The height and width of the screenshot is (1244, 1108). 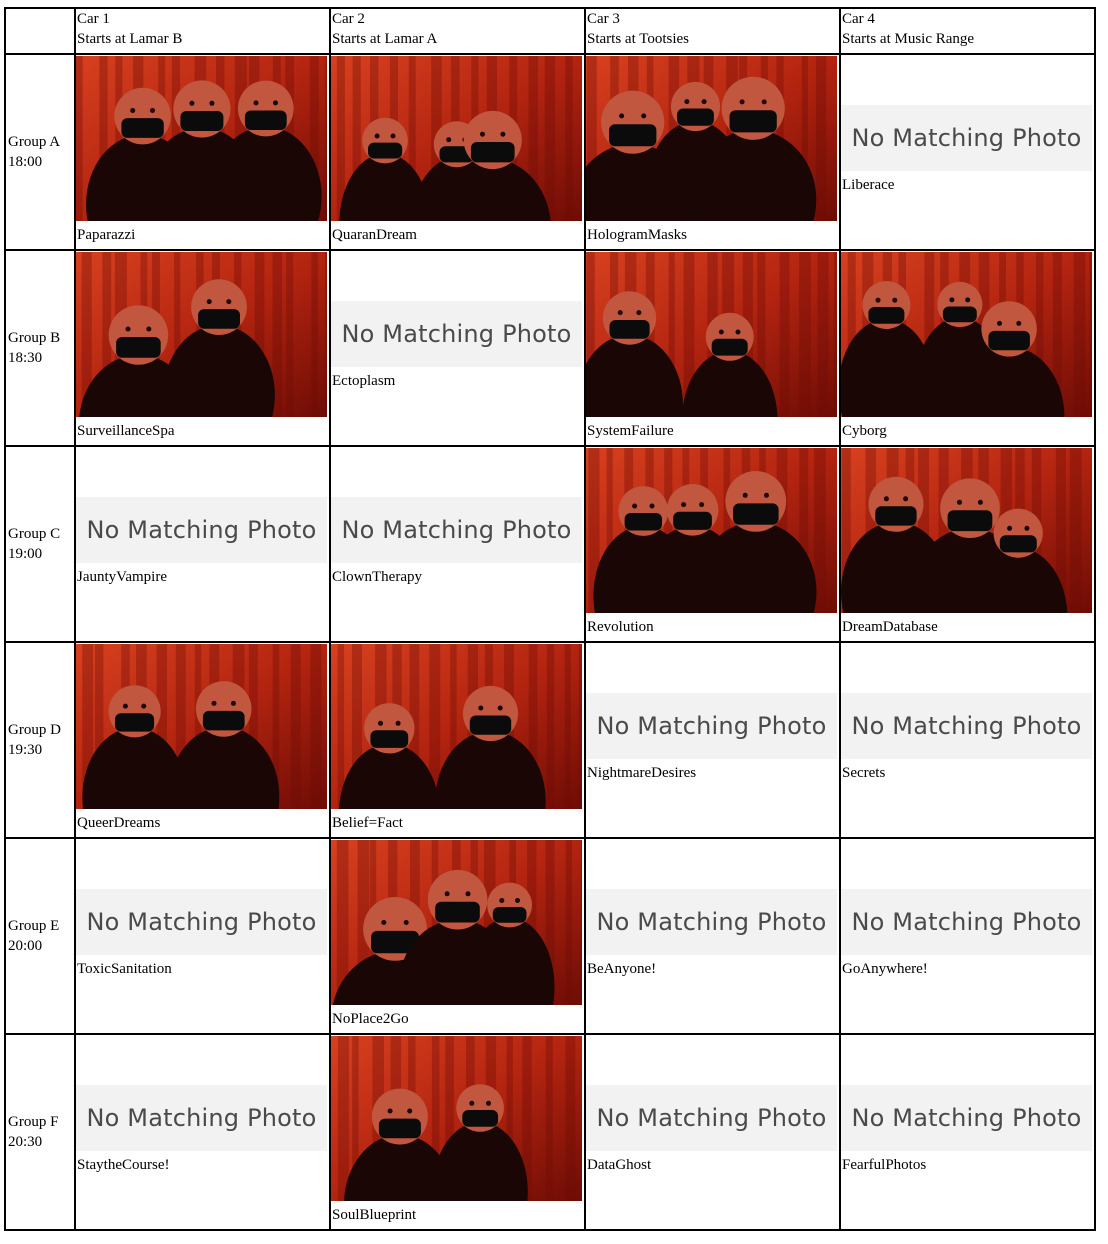 What do you see at coordinates (40, 740) in the screenshot?
I see `group-label-cell: Group D 19:30` at bounding box center [40, 740].